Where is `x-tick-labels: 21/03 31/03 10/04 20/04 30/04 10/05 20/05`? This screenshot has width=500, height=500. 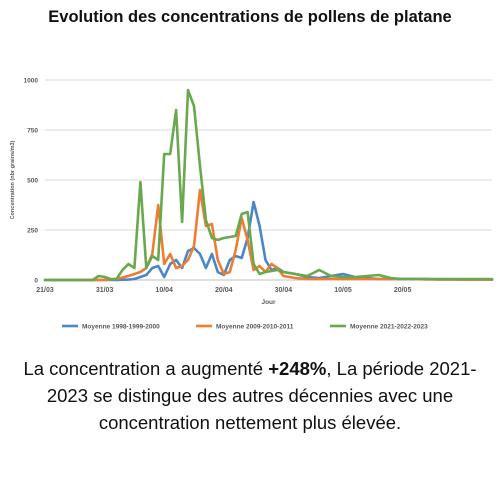 x-tick-labels: 21/03 31/03 10/04 20/04 30/04 10/05 20/05 is located at coordinates (223, 290).